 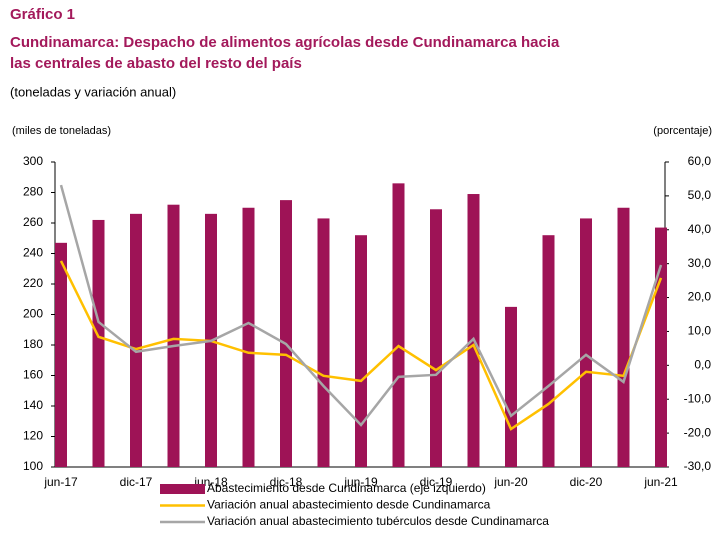 I want to click on y-tick-label: 120, so click(x=33, y=436).